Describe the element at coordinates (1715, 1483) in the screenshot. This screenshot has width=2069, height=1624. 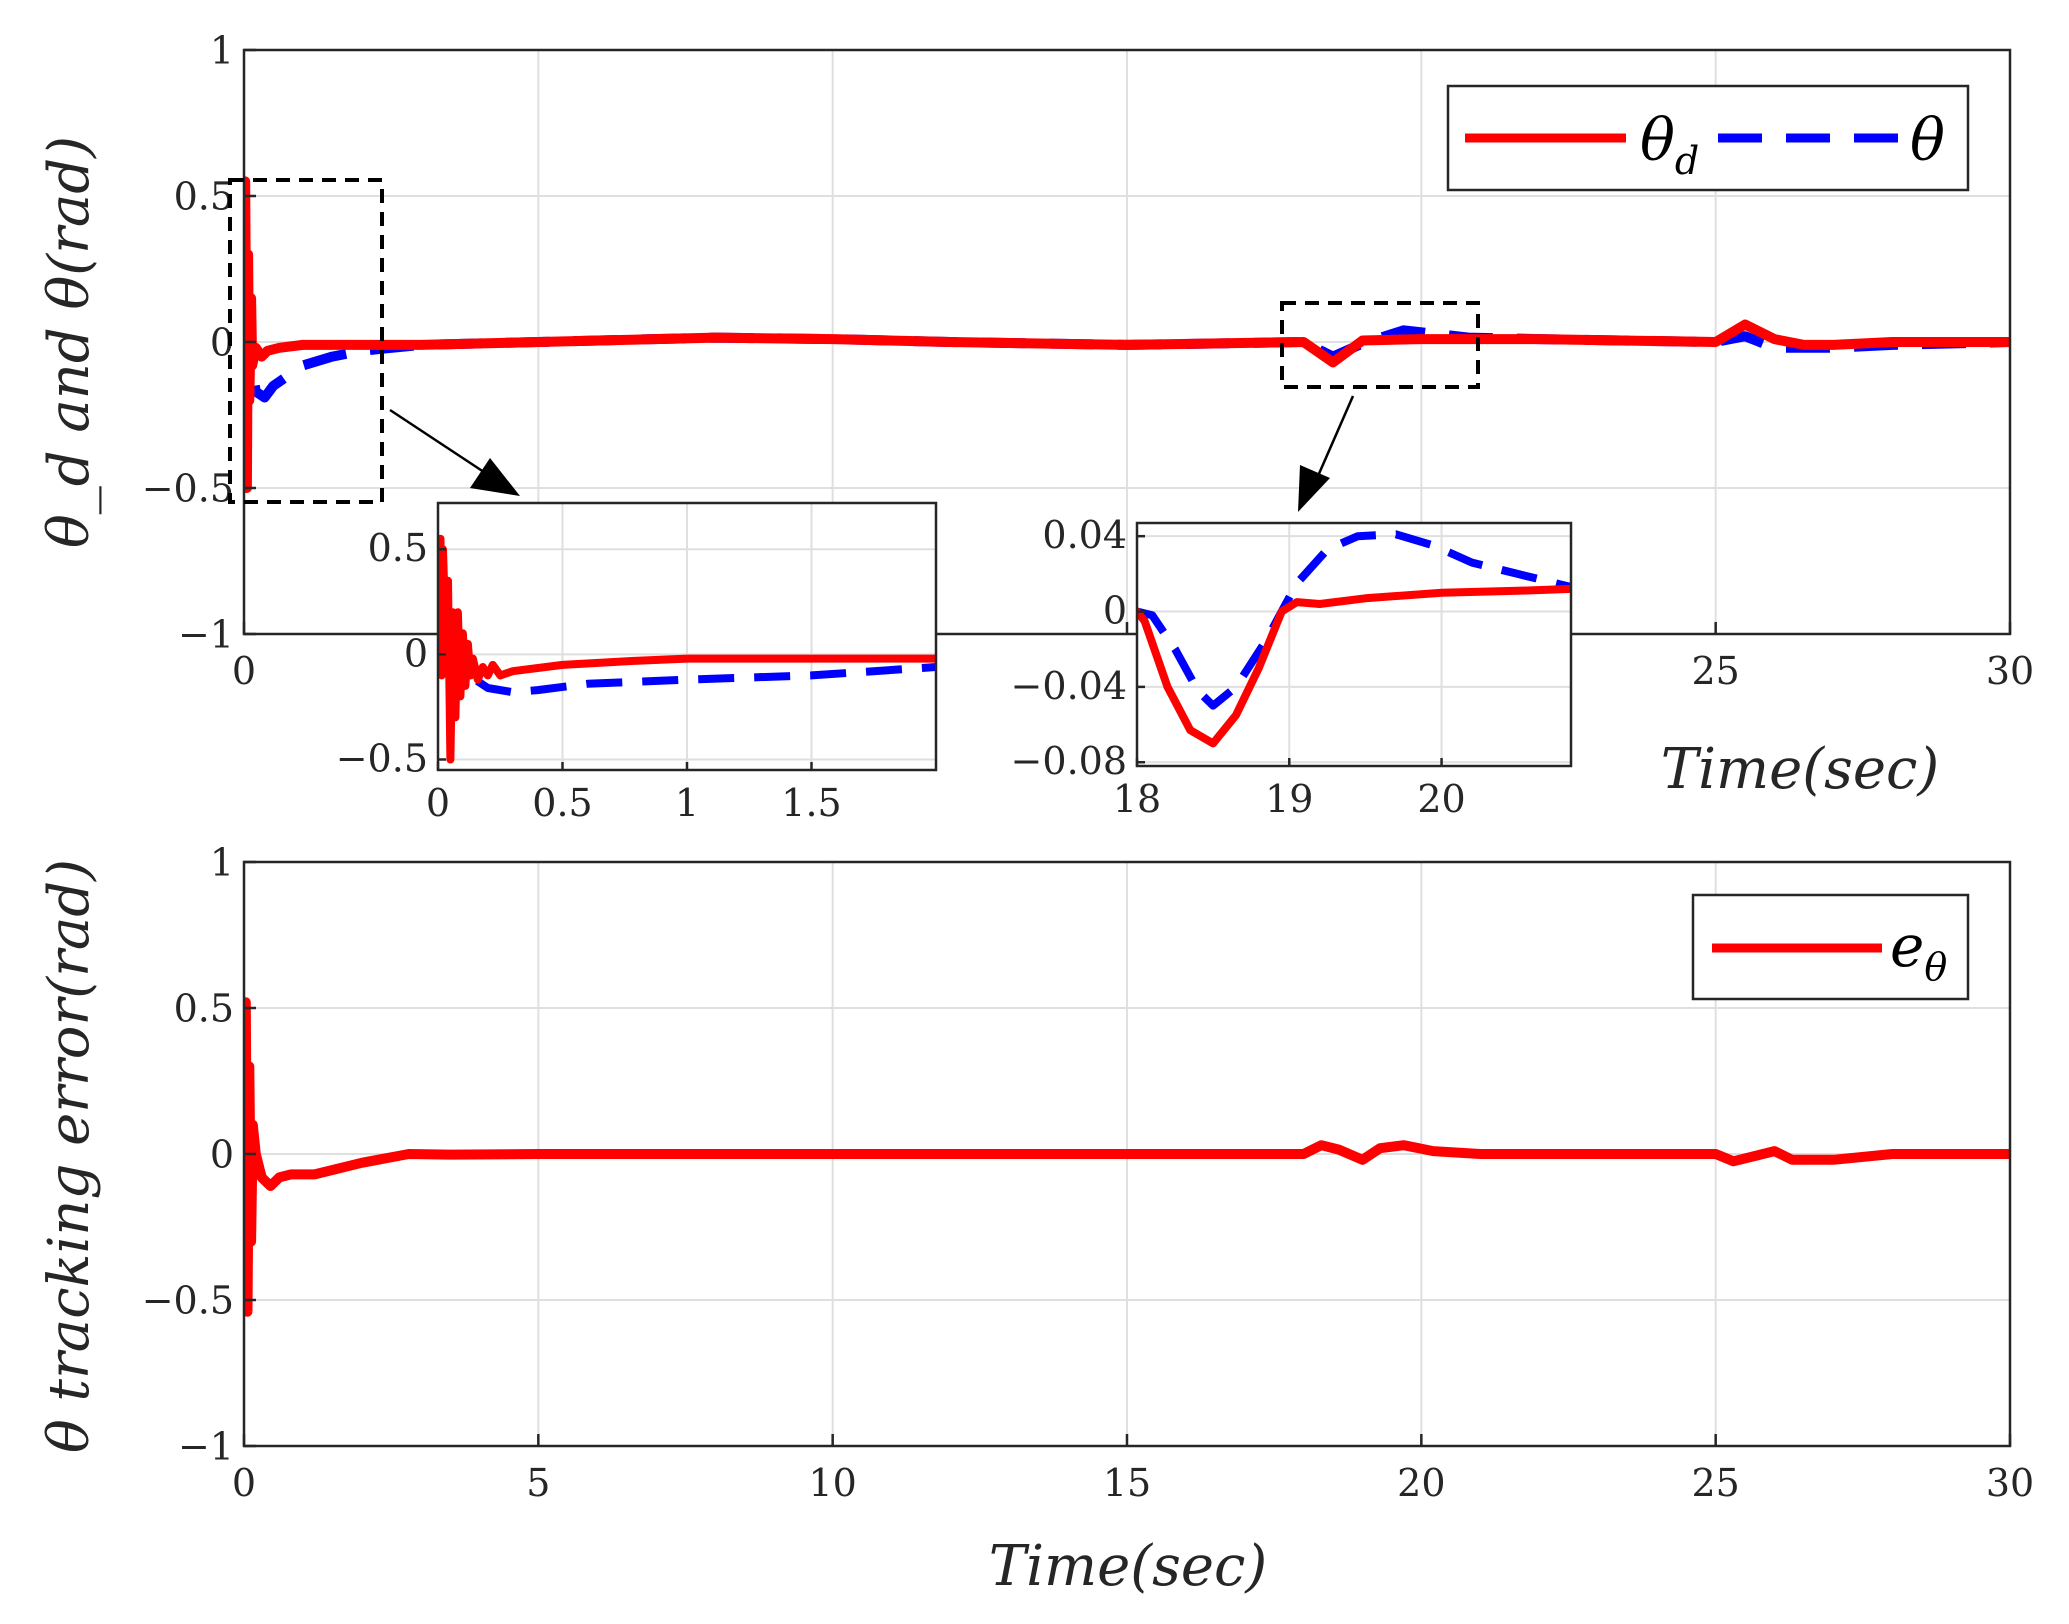
I see `bottom-x-tick-label: 25` at that location.